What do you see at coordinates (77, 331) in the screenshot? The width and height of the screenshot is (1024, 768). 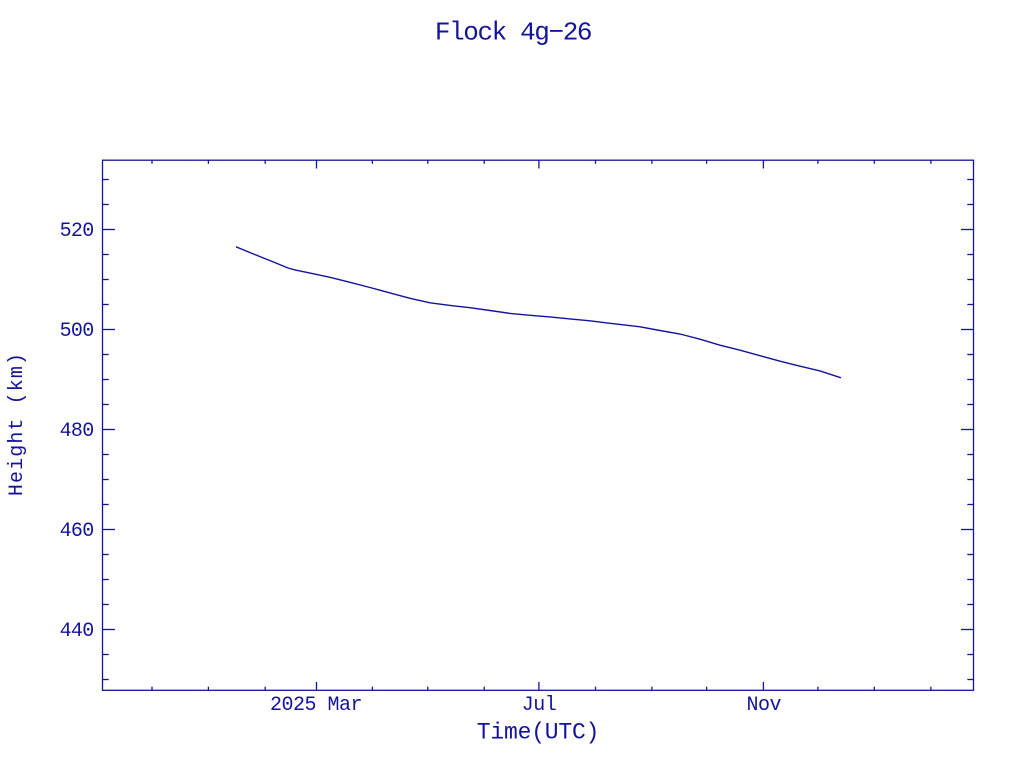 I see `svg-text: 500` at bounding box center [77, 331].